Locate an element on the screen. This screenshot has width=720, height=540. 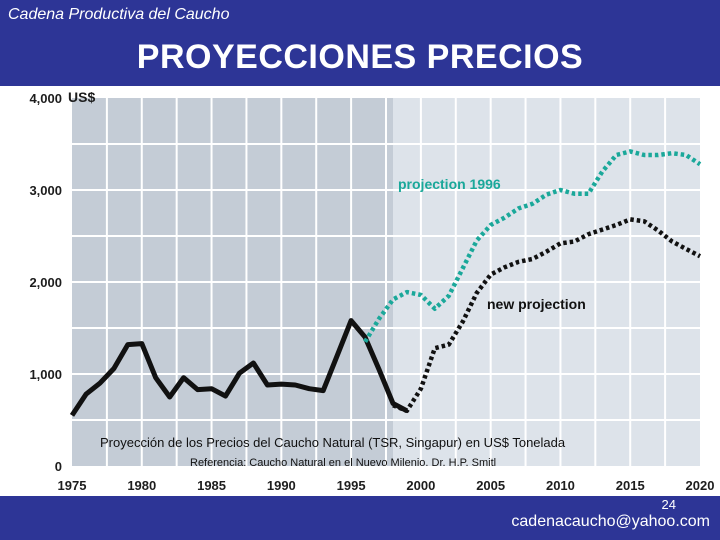
x-tick-label: 2000 is located at coordinates (420, 485).